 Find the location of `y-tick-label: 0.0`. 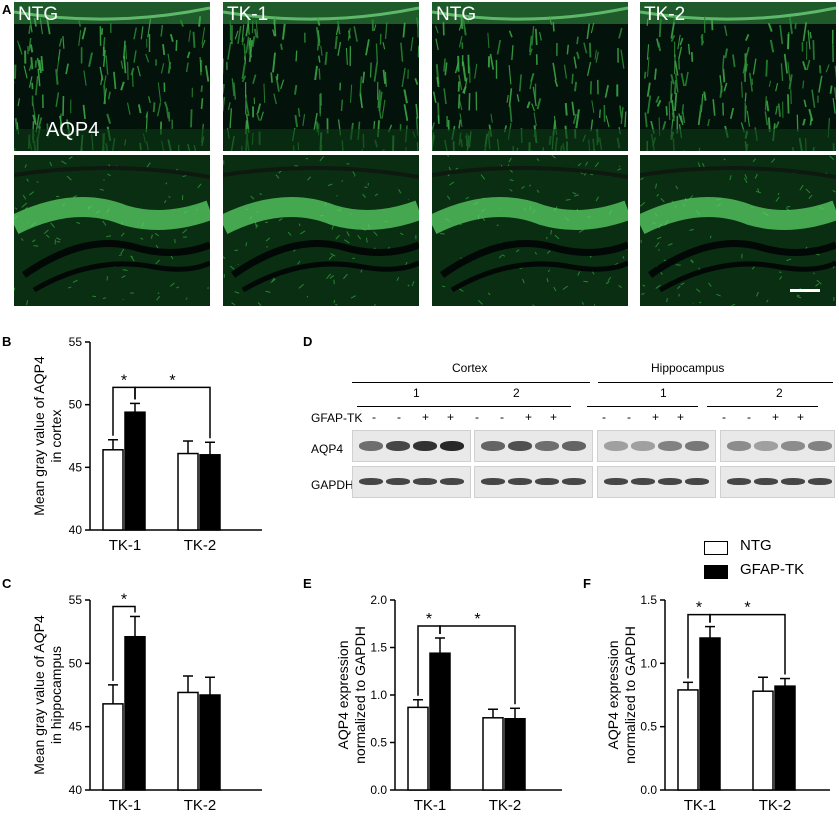

y-tick-label: 0.0 is located at coordinates (378, 790).